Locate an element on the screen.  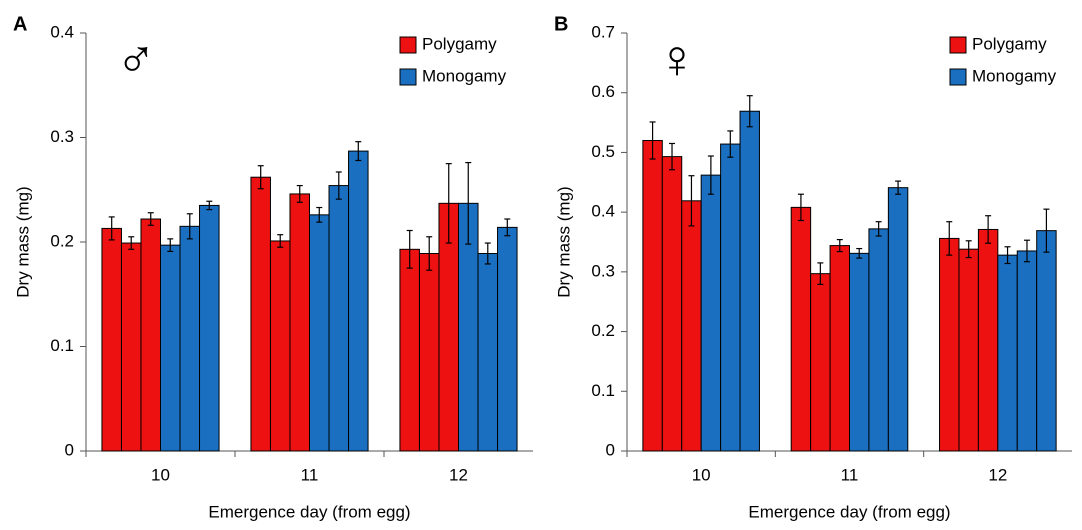
y-tick-label: 0.6 is located at coordinates (603, 91).